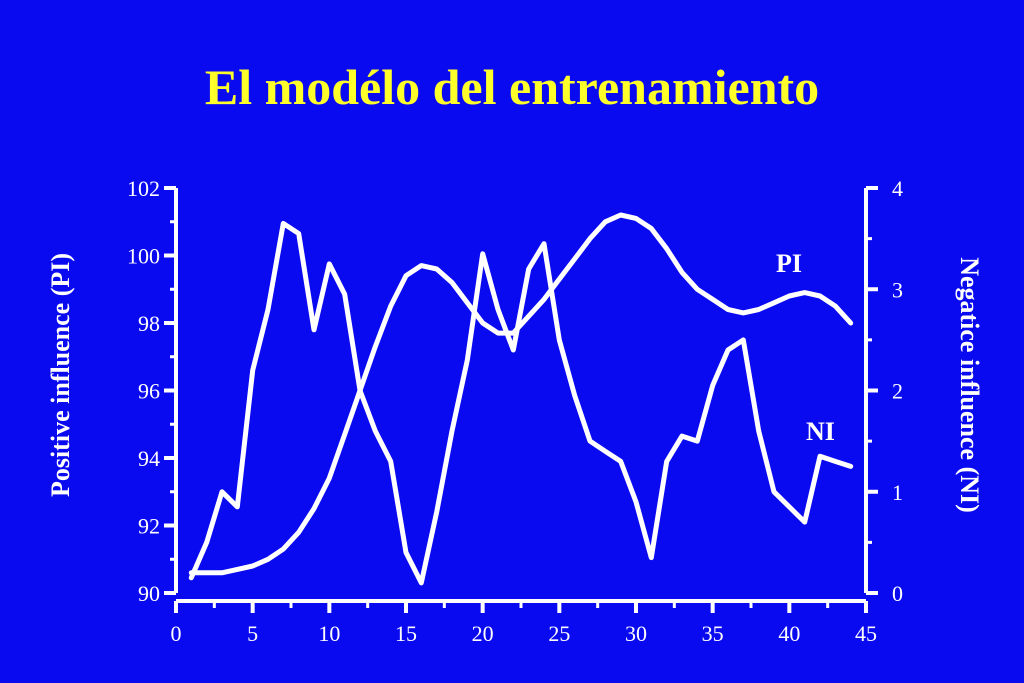 Image resolution: width=1024 pixels, height=683 pixels. Describe the element at coordinates (897, 289) in the screenshot. I see `y-right-tick-label: 3` at that location.